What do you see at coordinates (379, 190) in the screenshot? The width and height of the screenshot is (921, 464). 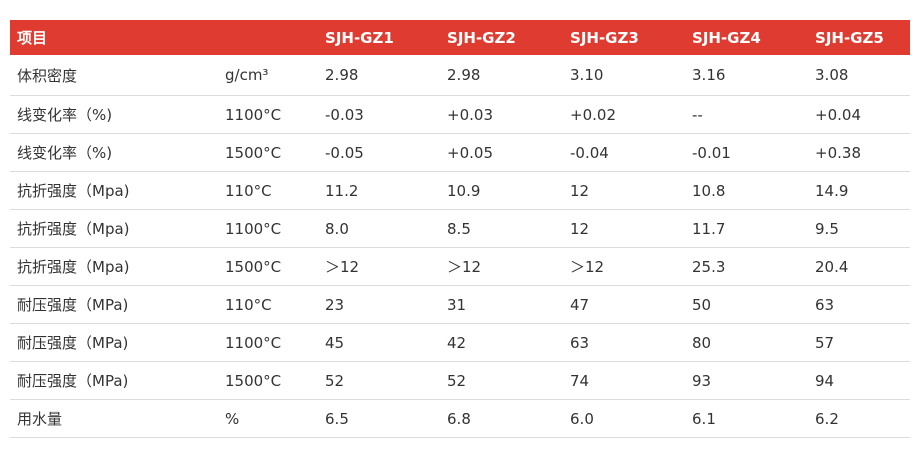 I see `value-cell: 11.2` at bounding box center [379, 190].